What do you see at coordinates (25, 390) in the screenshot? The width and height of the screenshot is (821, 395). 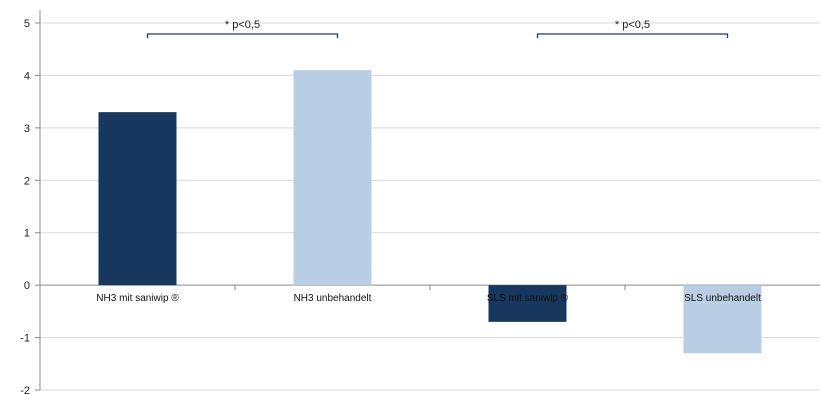 I see `y-tick-label: -2` at bounding box center [25, 390].